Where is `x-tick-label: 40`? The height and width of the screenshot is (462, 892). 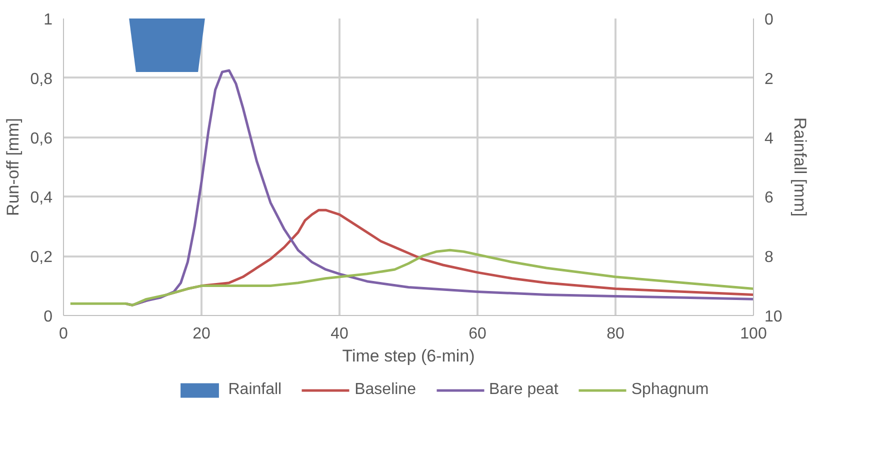
x-tick-label: 40 is located at coordinates (339, 334).